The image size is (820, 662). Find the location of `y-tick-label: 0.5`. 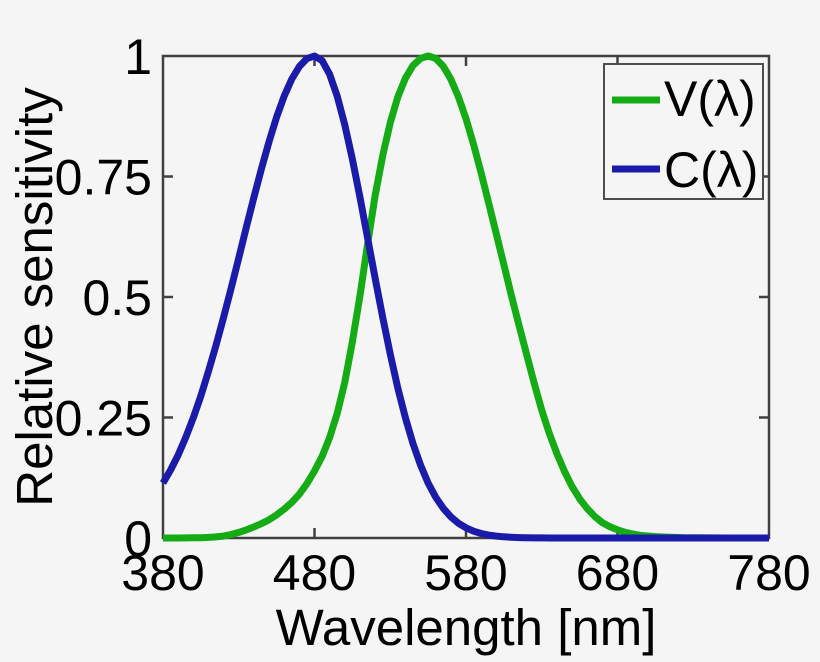

y-tick-label: 0.5 is located at coordinates (117, 298).